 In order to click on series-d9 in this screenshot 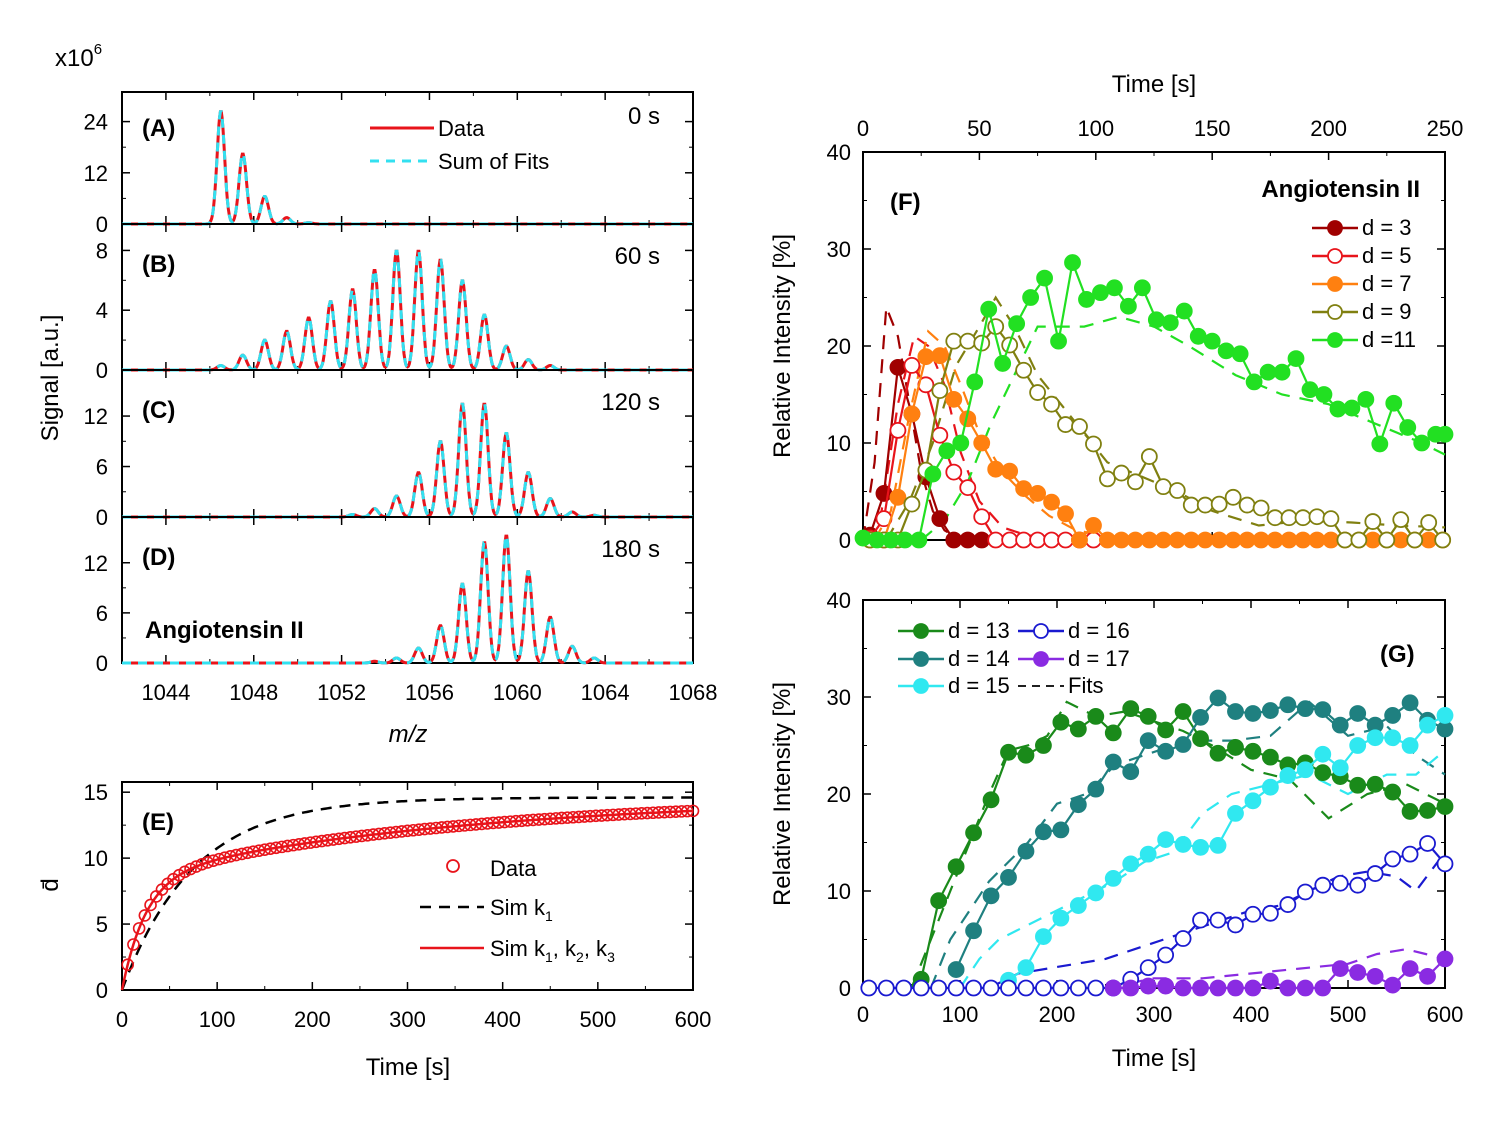, I will do `click(1156, 433)`.